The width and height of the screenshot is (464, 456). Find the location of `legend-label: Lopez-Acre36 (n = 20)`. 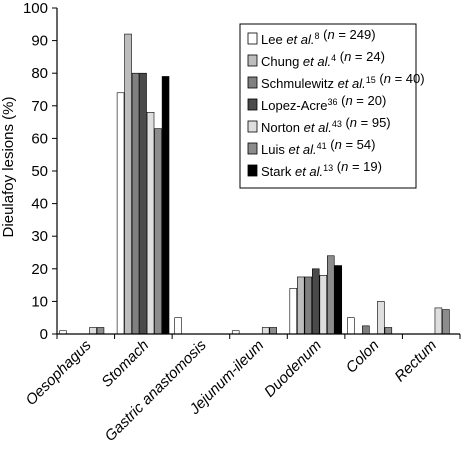

legend-label: Lopez-Acre36 (n = 20) is located at coordinates (323, 103).